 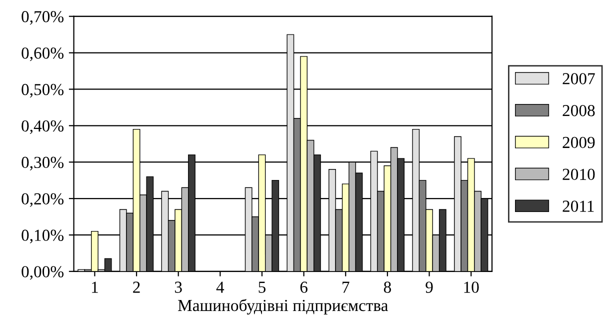 I want to click on legend-label: 2011, so click(x=578, y=206).